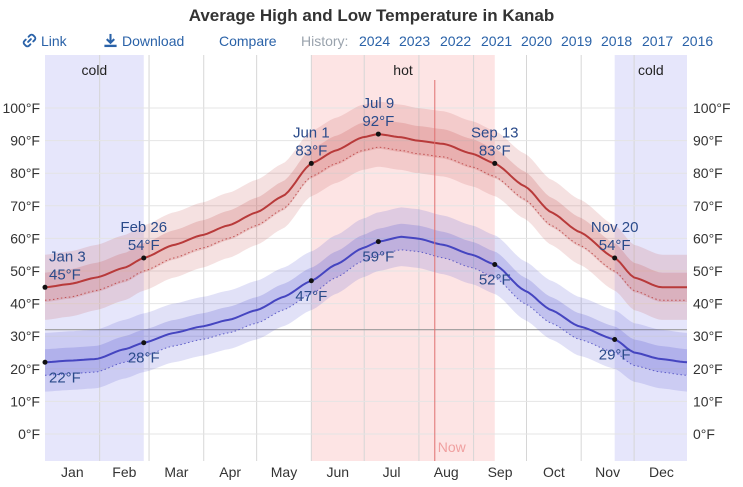  What do you see at coordinates (54, 41) in the screenshot?
I see `link-label: Link` at bounding box center [54, 41].